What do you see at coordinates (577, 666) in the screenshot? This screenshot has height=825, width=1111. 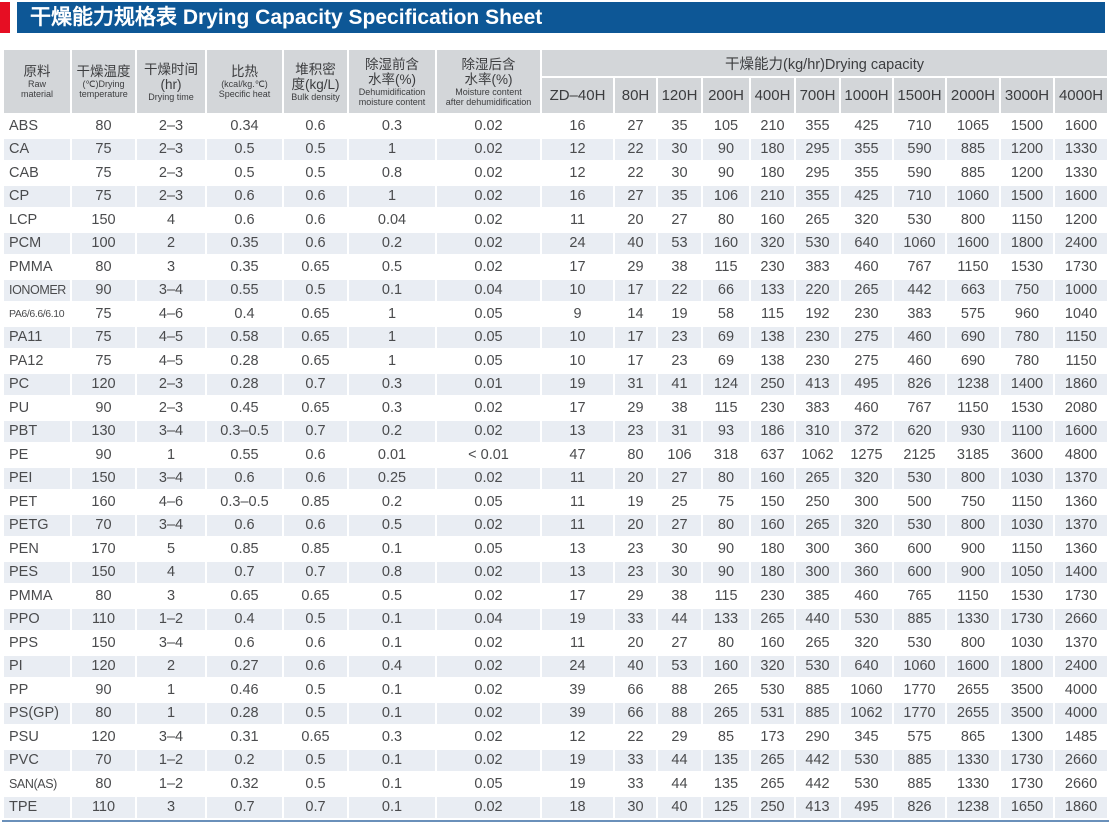 I see `capacity-cell: 24` at bounding box center [577, 666].